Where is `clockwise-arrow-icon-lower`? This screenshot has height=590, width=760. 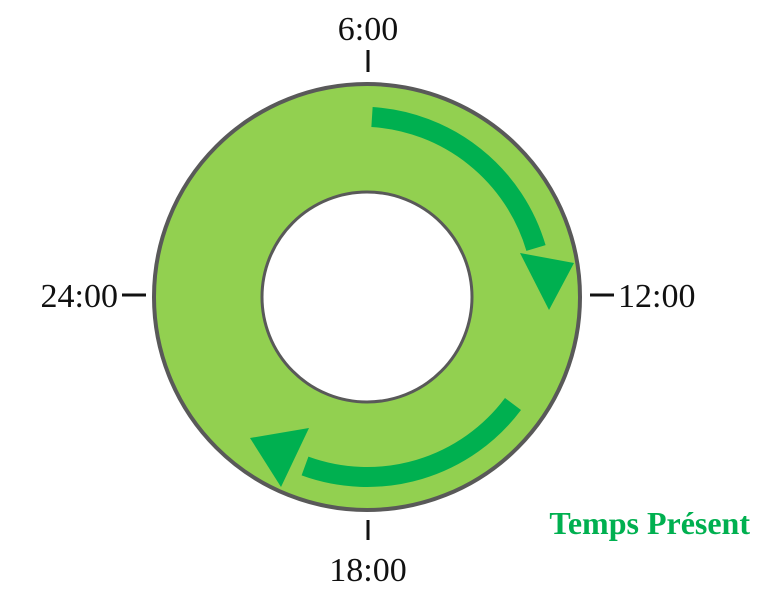 clockwise-arrow-icon-lower is located at coordinates (386, 442).